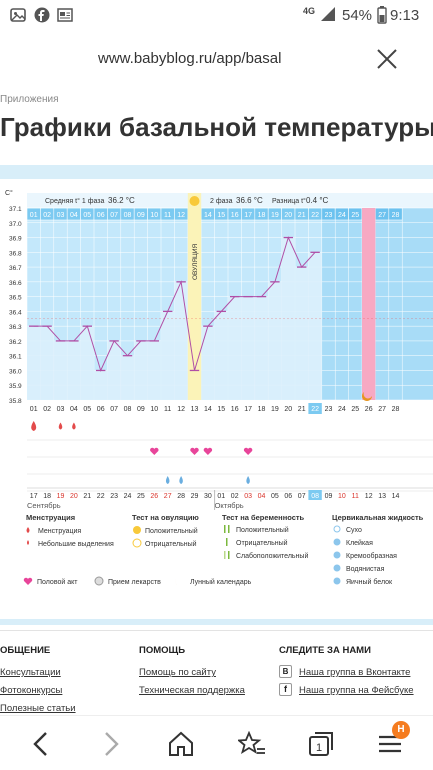  I want to click on cycle-day-label: 16, so click(235, 409).